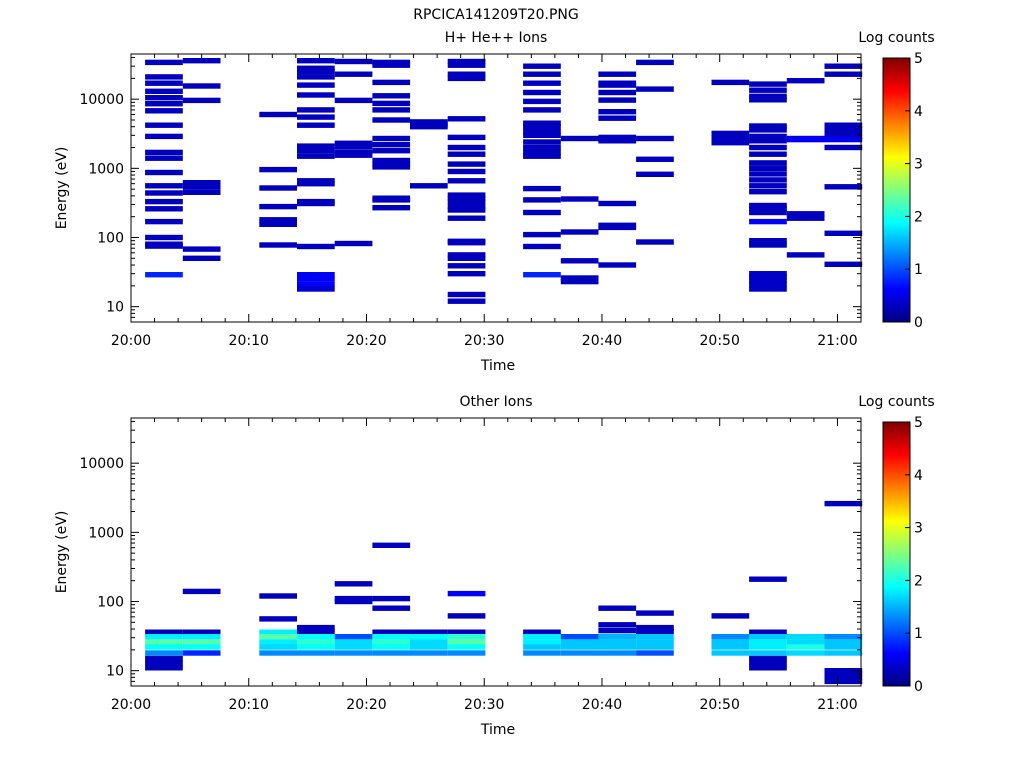 This screenshot has width=1024, height=772. What do you see at coordinates (918, 59) in the screenshot?
I see `colorbar-tick-label: 5` at bounding box center [918, 59].